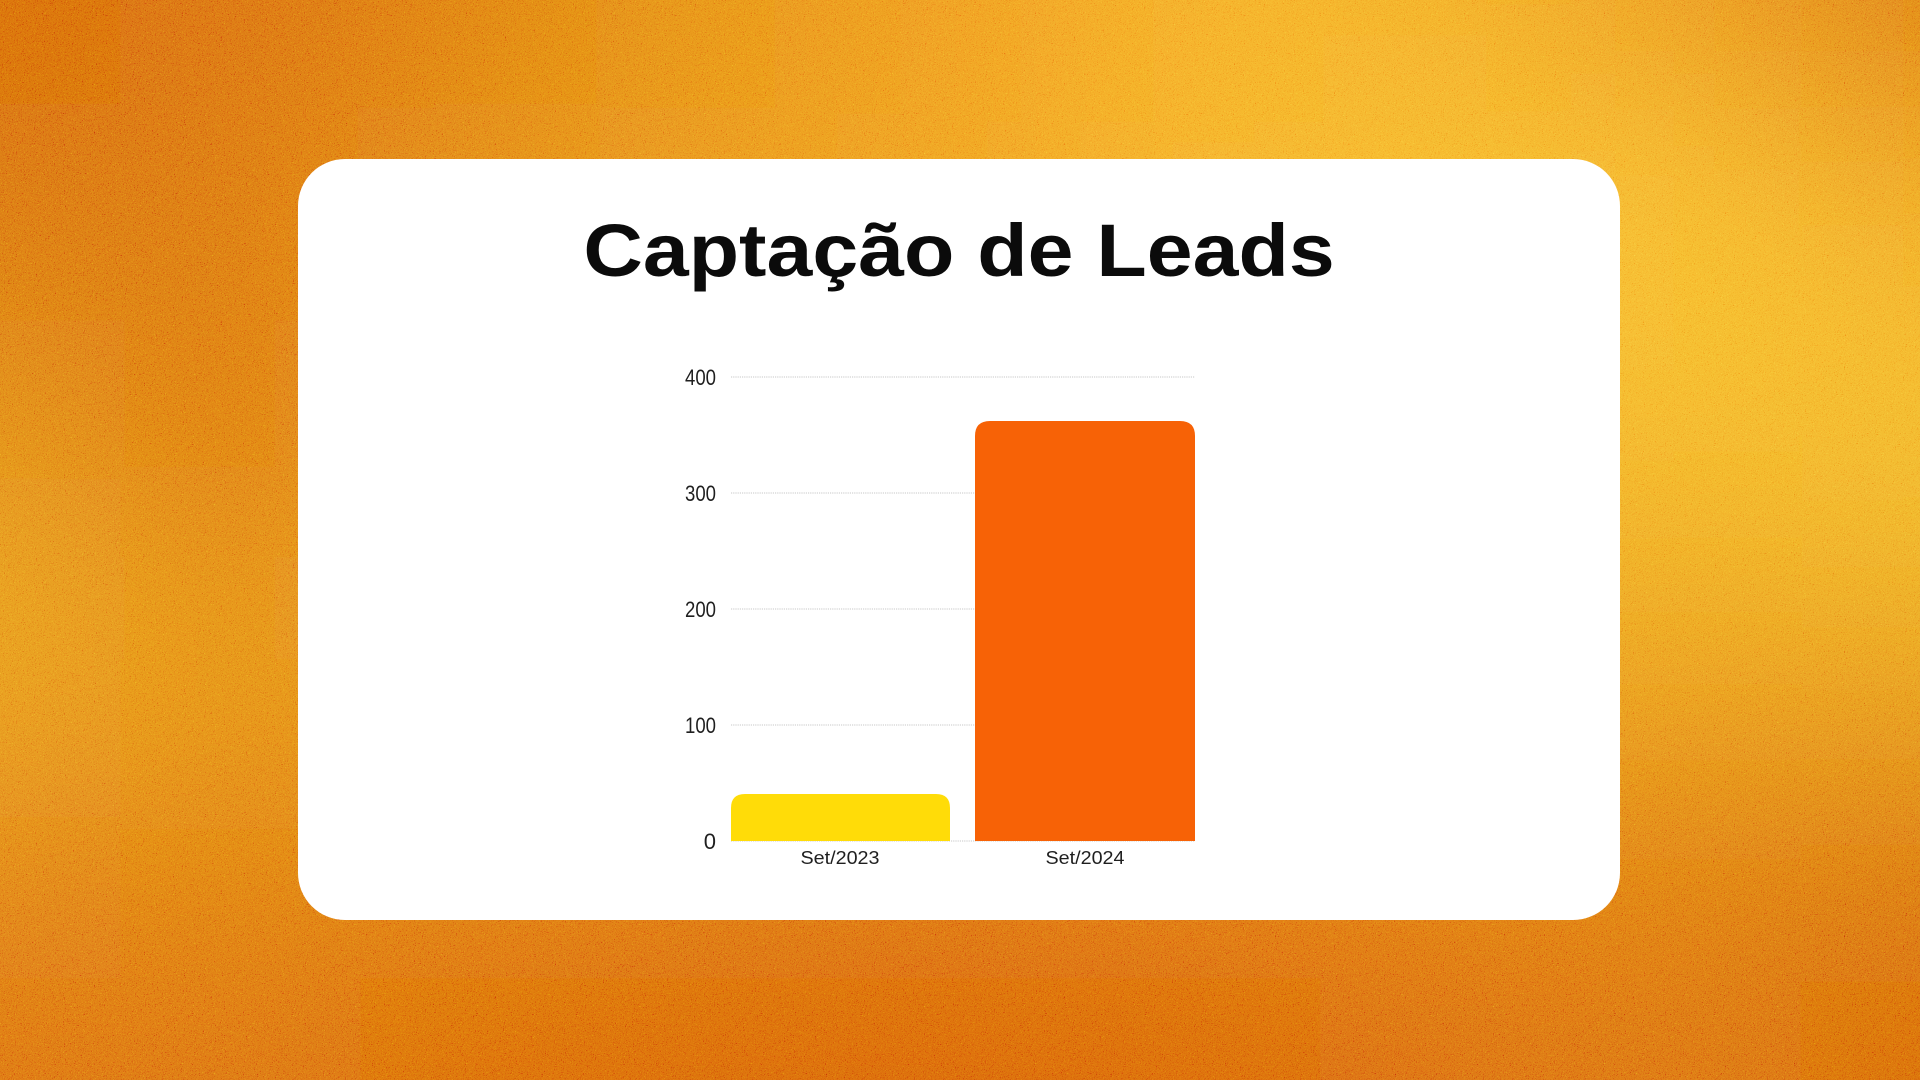 The image size is (1920, 1080). Describe the element at coordinates (1085, 858) in the screenshot. I see `svg-text: Set/2024` at that location.